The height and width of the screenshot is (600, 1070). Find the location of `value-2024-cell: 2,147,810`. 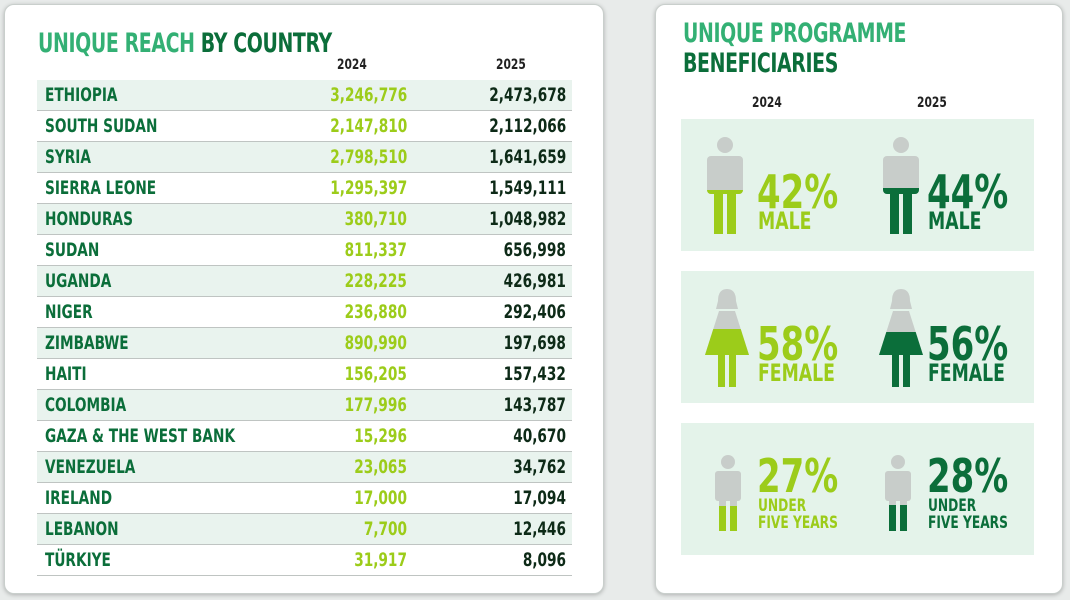

value-2024-cell: 2,147,810 is located at coordinates (368, 126).